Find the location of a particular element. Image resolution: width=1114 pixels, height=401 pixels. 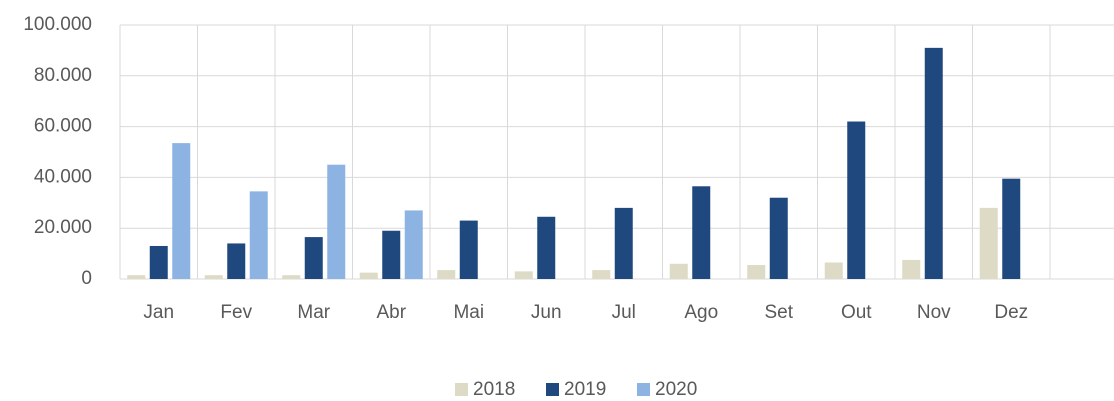

x-tick-label: Set is located at coordinates (778, 312).